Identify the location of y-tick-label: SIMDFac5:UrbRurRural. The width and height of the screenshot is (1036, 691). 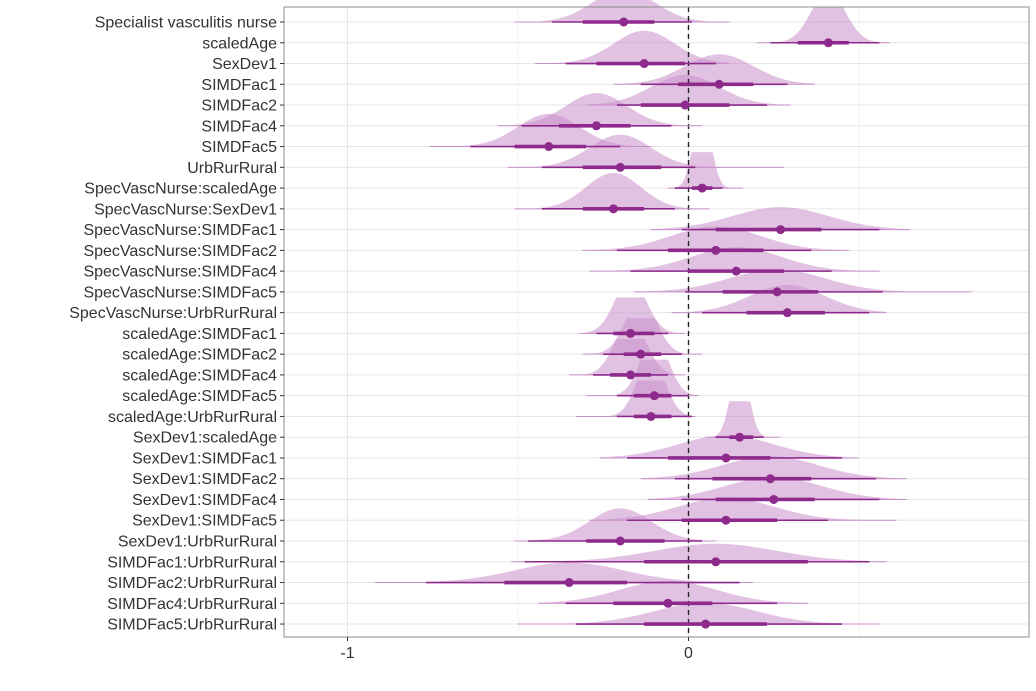
(192, 625).